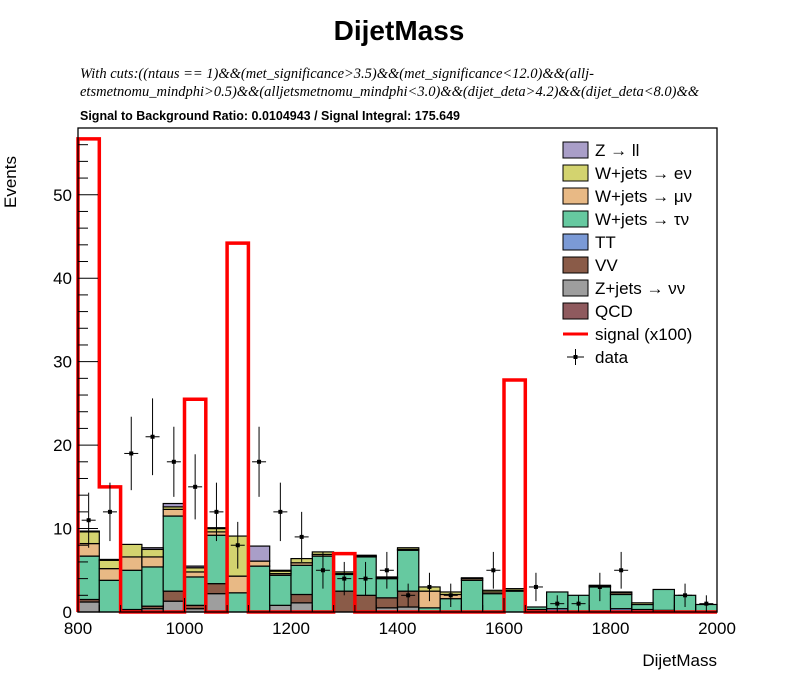 This screenshot has height=675, width=798. I want to click on legend-entry: W+jets → μν, so click(627, 196).